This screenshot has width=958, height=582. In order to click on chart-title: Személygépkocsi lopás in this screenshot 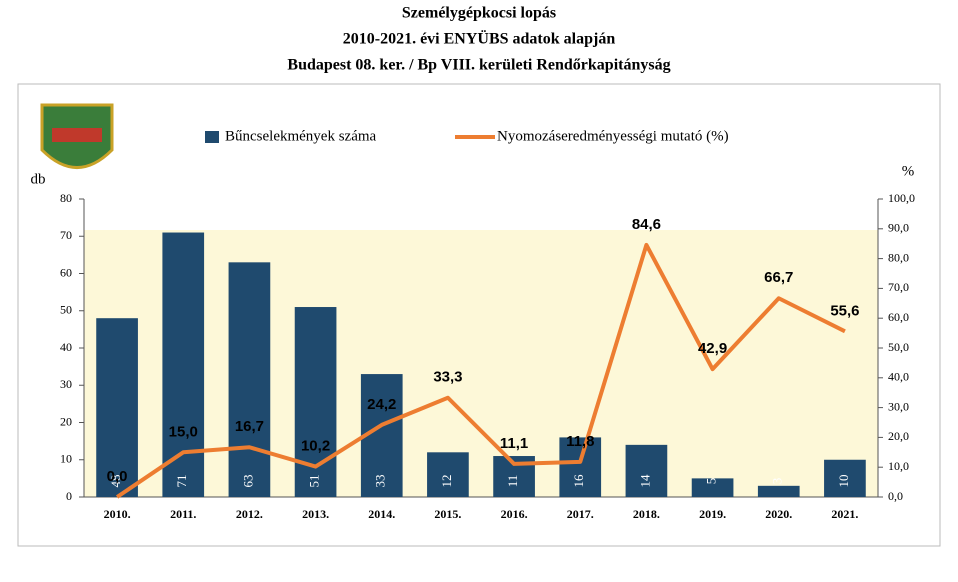, I will do `click(479, 13)`.